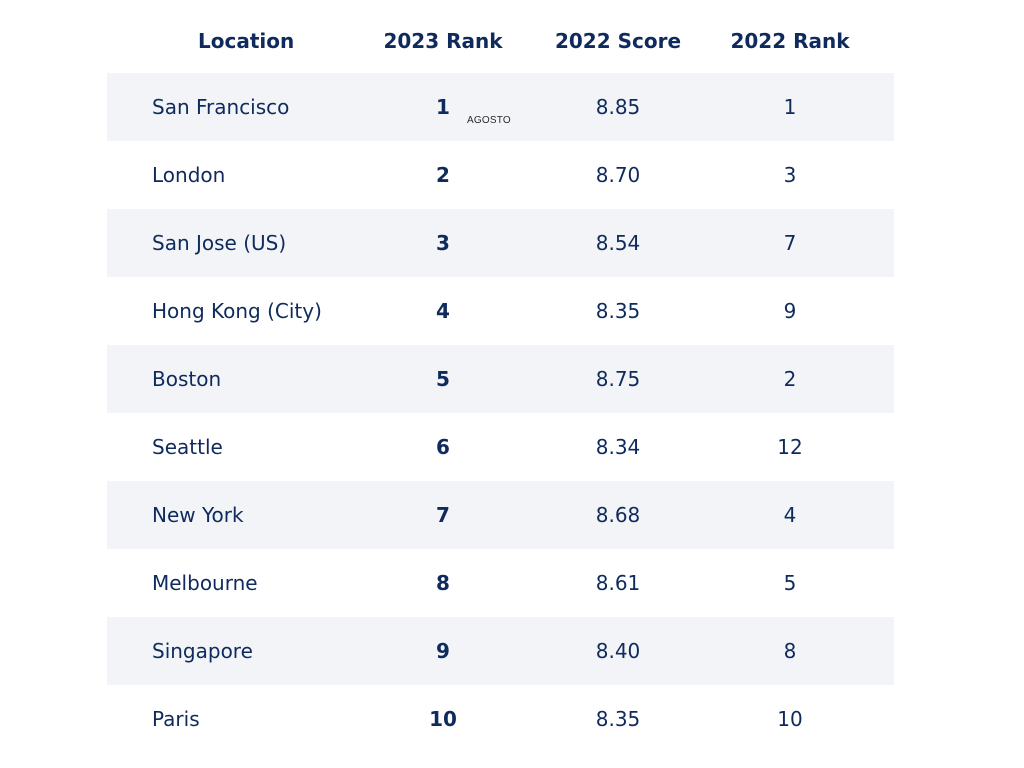  Describe the element at coordinates (202, 651) in the screenshot. I see `cell-location: Singapore` at that location.